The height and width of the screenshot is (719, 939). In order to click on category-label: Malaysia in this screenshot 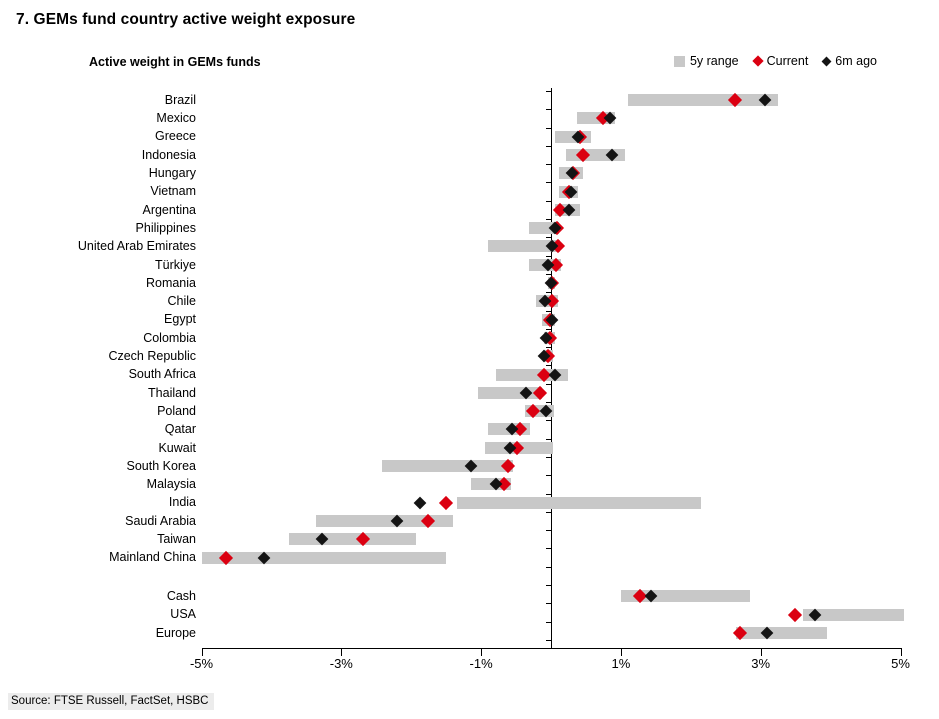, I will do `click(171, 484)`.